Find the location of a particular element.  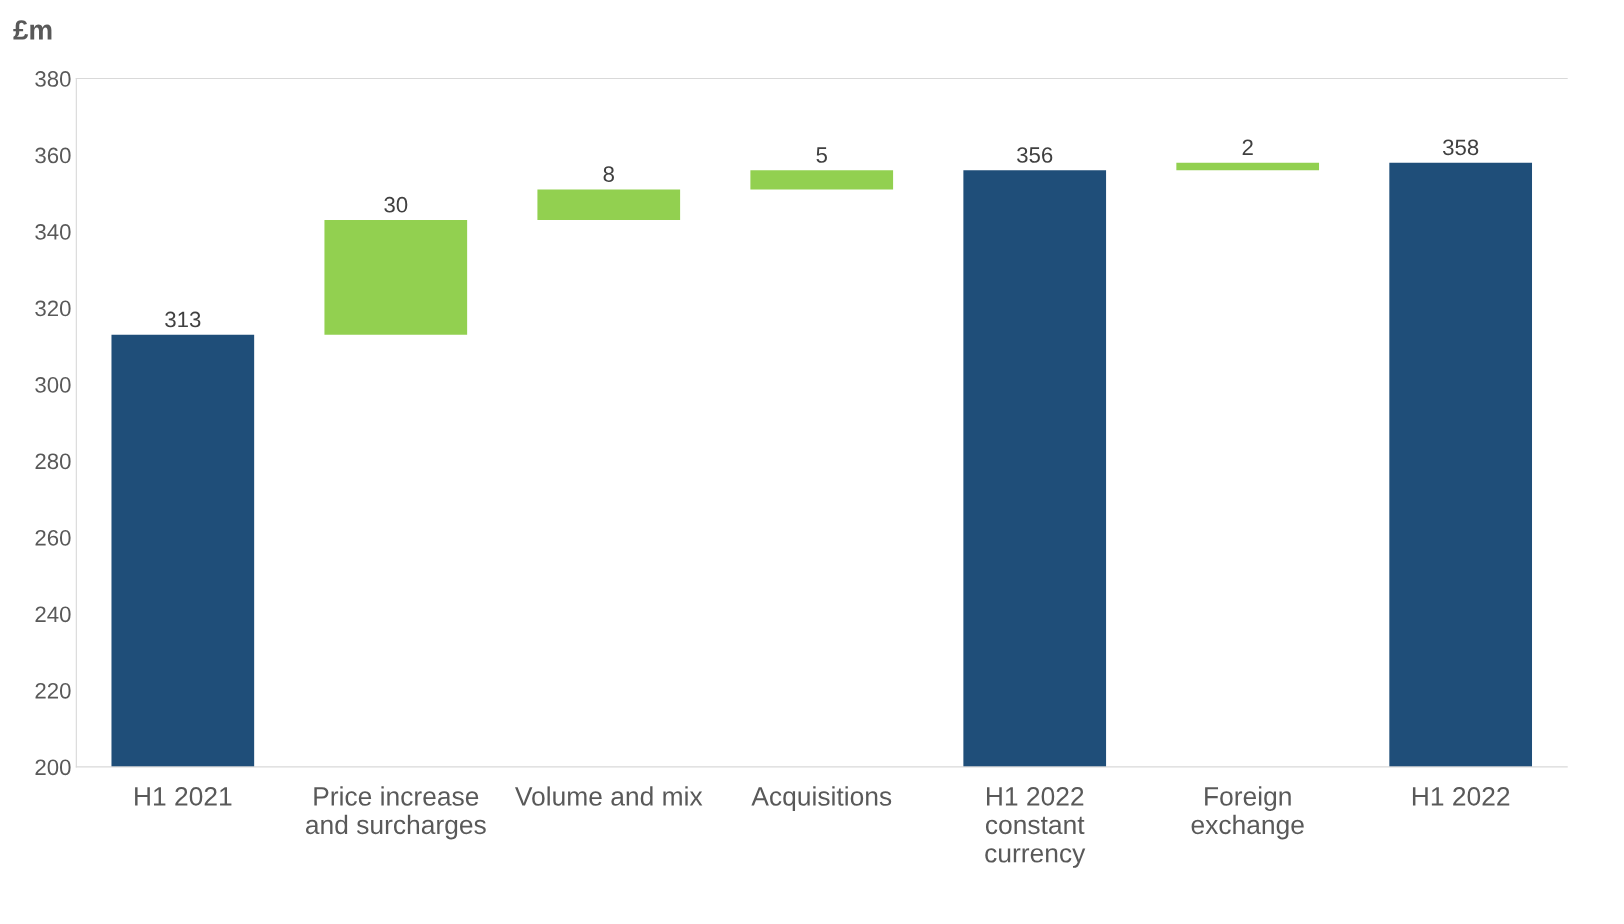

y-tick-label: 260 is located at coordinates (53, 537).